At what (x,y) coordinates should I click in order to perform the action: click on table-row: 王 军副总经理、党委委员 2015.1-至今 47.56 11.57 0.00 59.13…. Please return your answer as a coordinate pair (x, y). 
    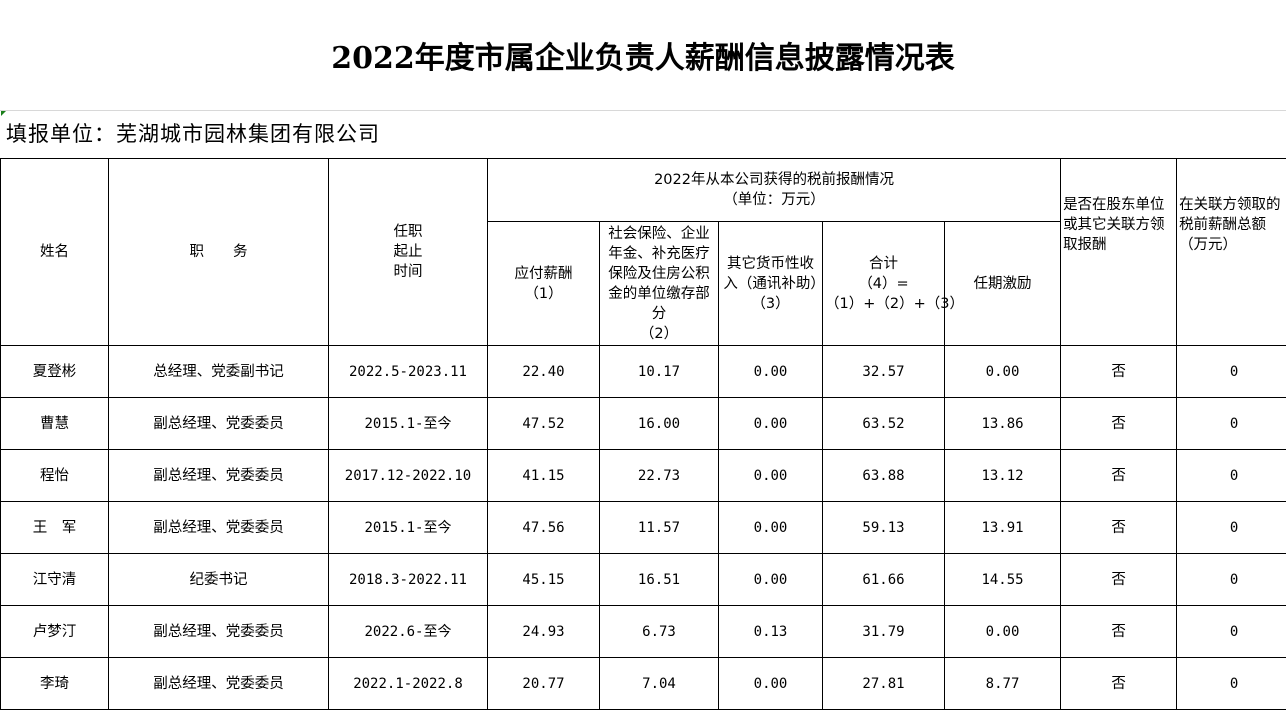
    Looking at the image, I should click on (643, 527).